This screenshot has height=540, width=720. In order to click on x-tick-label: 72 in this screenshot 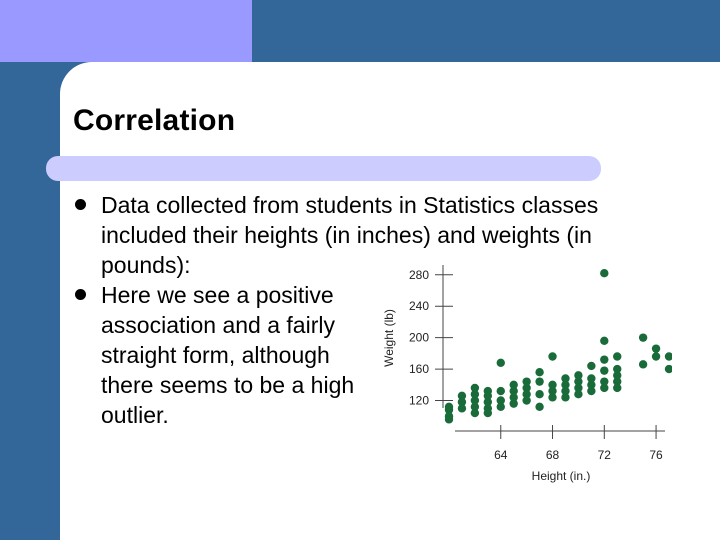, I will do `click(605, 455)`.